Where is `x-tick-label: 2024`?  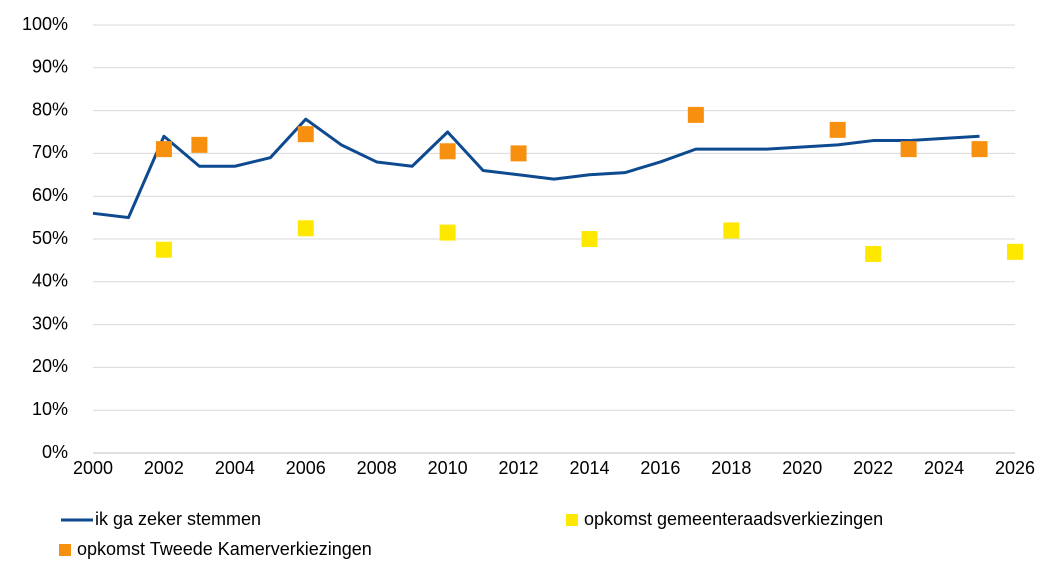
x-tick-label: 2024 is located at coordinates (944, 468).